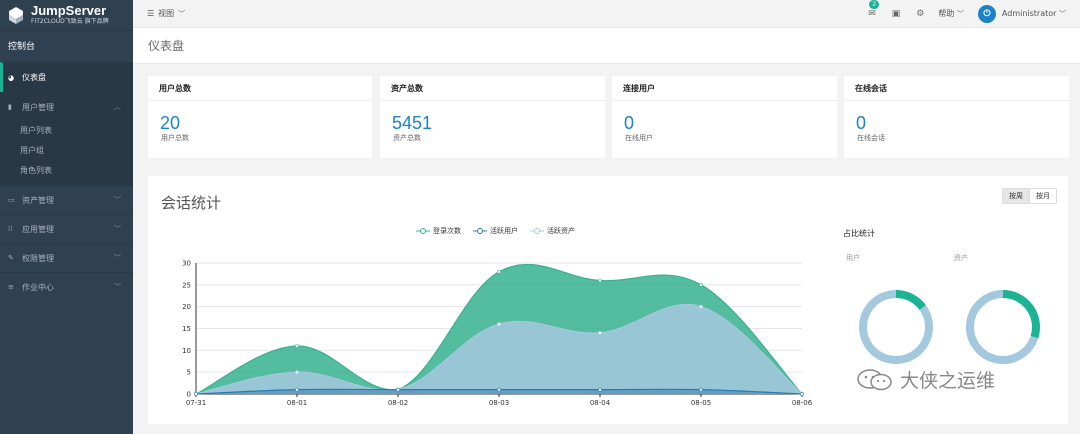 The image size is (1080, 434). What do you see at coordinates (499, 349) in the screenshot?
I see `series-active-assets-area` at bounding box center [499, 349].